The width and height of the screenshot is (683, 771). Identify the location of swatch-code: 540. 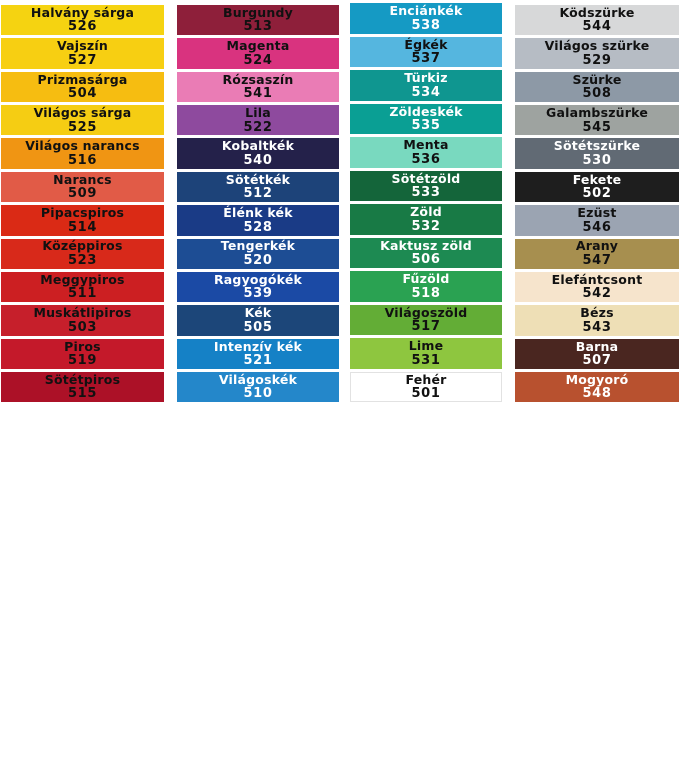
(258, 160).